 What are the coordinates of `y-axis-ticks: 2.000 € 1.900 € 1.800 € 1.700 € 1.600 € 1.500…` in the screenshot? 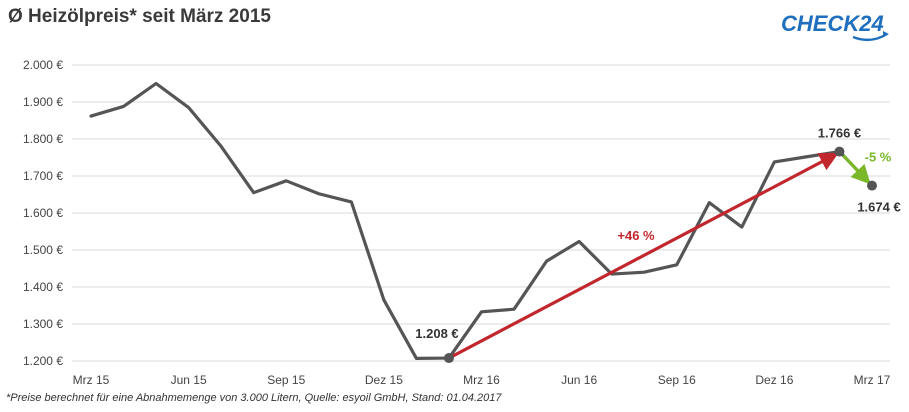 It's located at (43, 213).